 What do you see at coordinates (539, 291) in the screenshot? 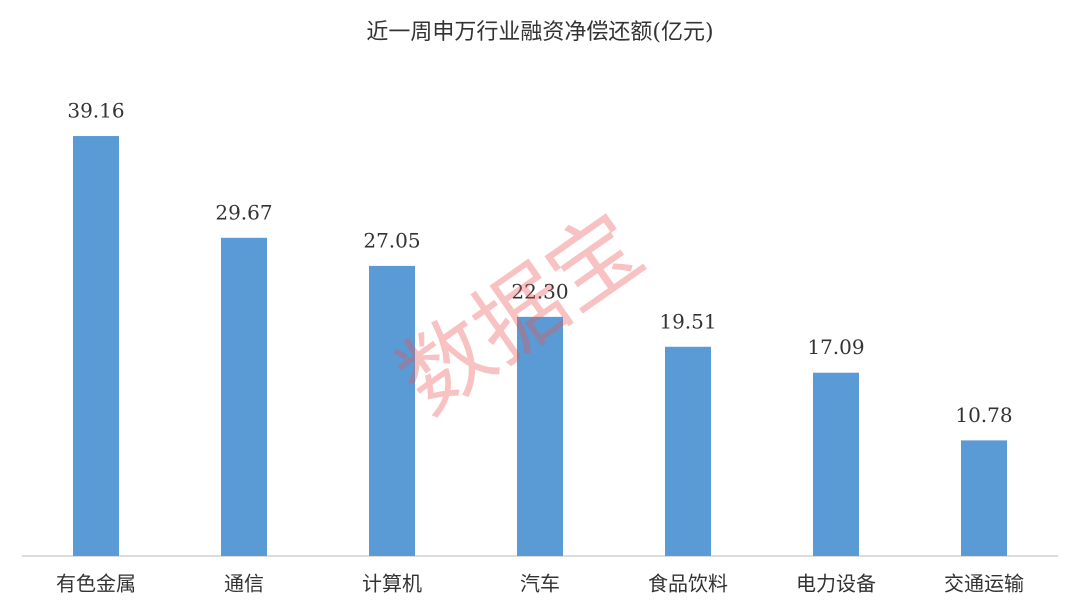
I see `value-label: 22.30` at bounding box center [539, 291].